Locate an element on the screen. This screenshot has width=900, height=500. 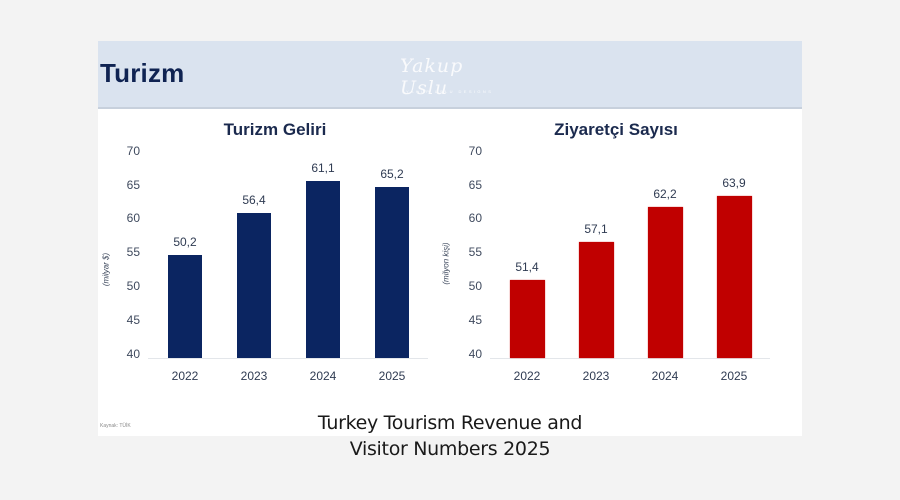
visitor-y-tick: 45 is located at coordinates (475, 320).